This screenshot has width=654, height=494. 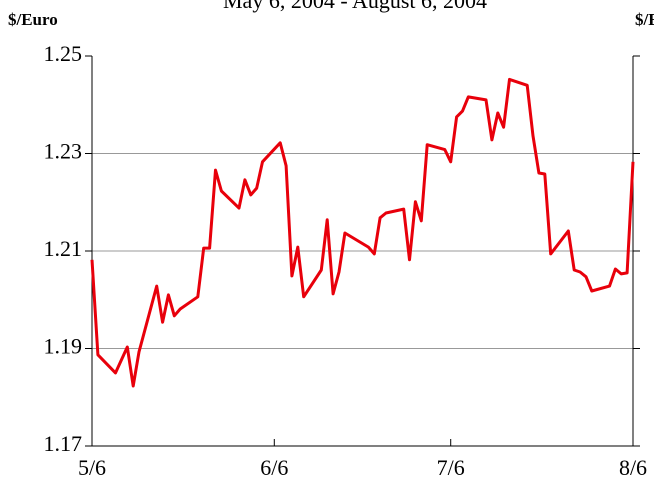 I want to click on y2-axis-label: $/Euro, so click(x=644, y=19).